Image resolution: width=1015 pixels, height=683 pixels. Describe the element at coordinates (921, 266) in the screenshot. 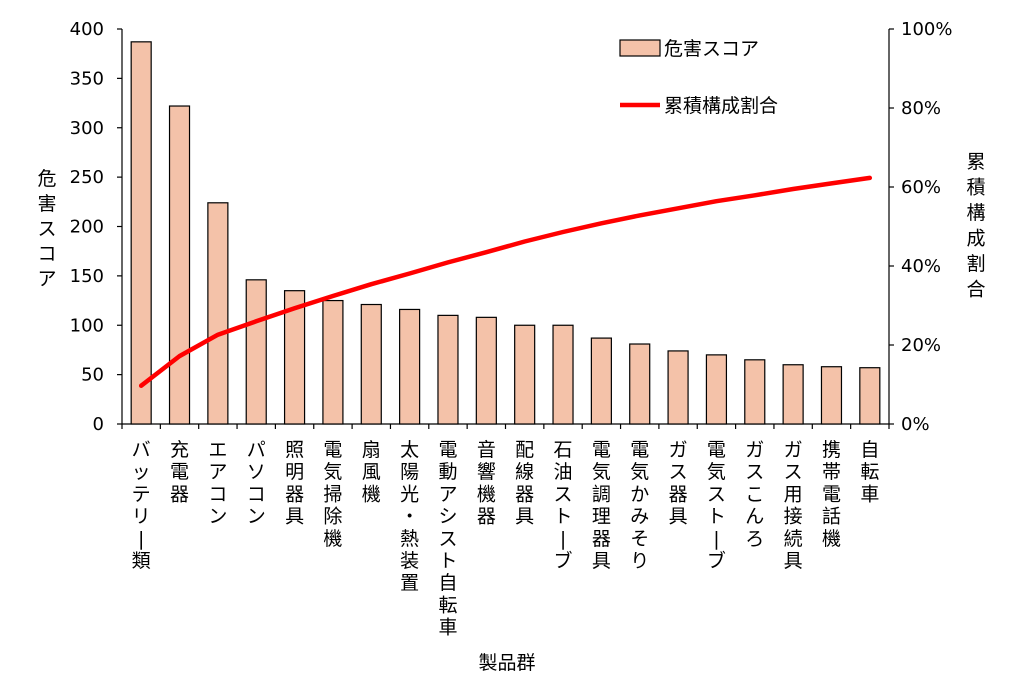

I see `right-tick-label: 40%` at that location.